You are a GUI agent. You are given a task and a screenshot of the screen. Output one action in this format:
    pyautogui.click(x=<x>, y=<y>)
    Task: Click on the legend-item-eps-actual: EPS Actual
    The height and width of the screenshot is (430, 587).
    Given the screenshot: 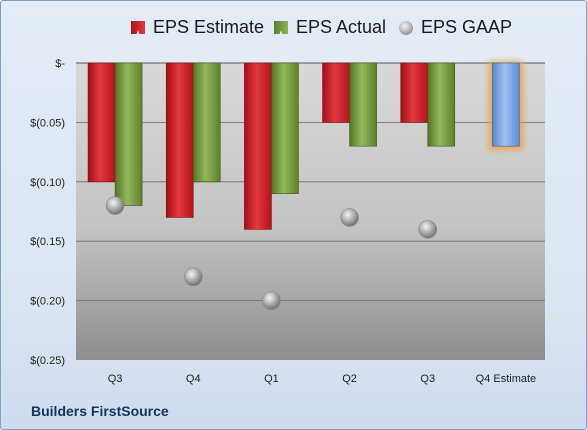 What is the action you would take?
    pyautogui.click(x=330, y=27)
    